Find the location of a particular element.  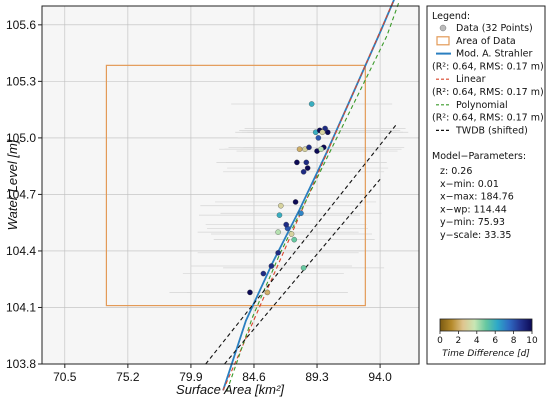

x-axis-ticks: 70.5 75.2 79.9 84.6 89.3 94.0 is located at coordinates (222, 374).